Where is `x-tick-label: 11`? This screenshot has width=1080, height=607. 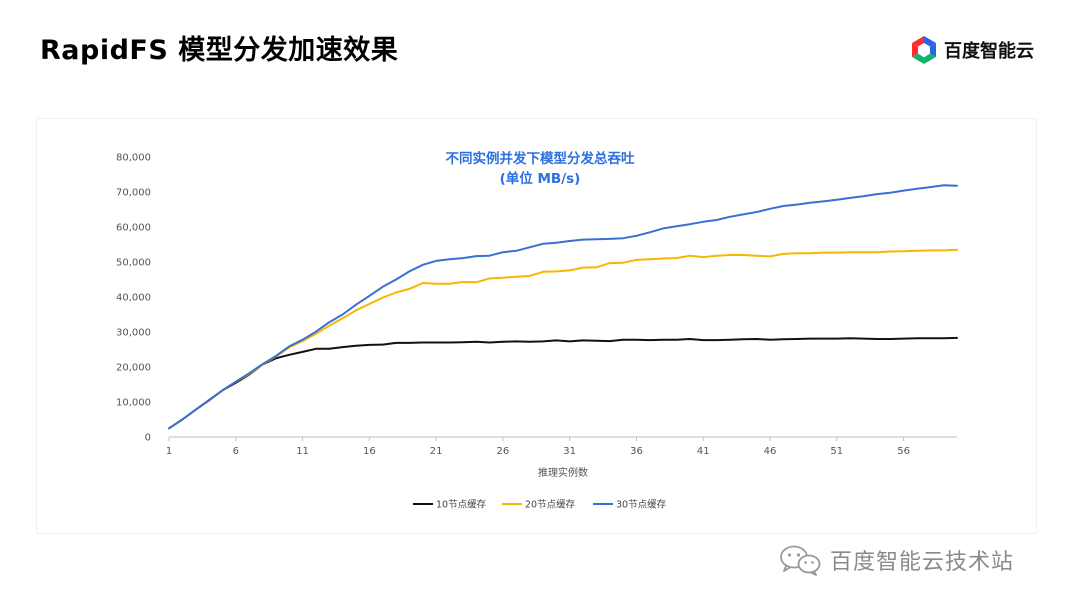
x-tick-label: 11 is located at coordinates (302, 451).